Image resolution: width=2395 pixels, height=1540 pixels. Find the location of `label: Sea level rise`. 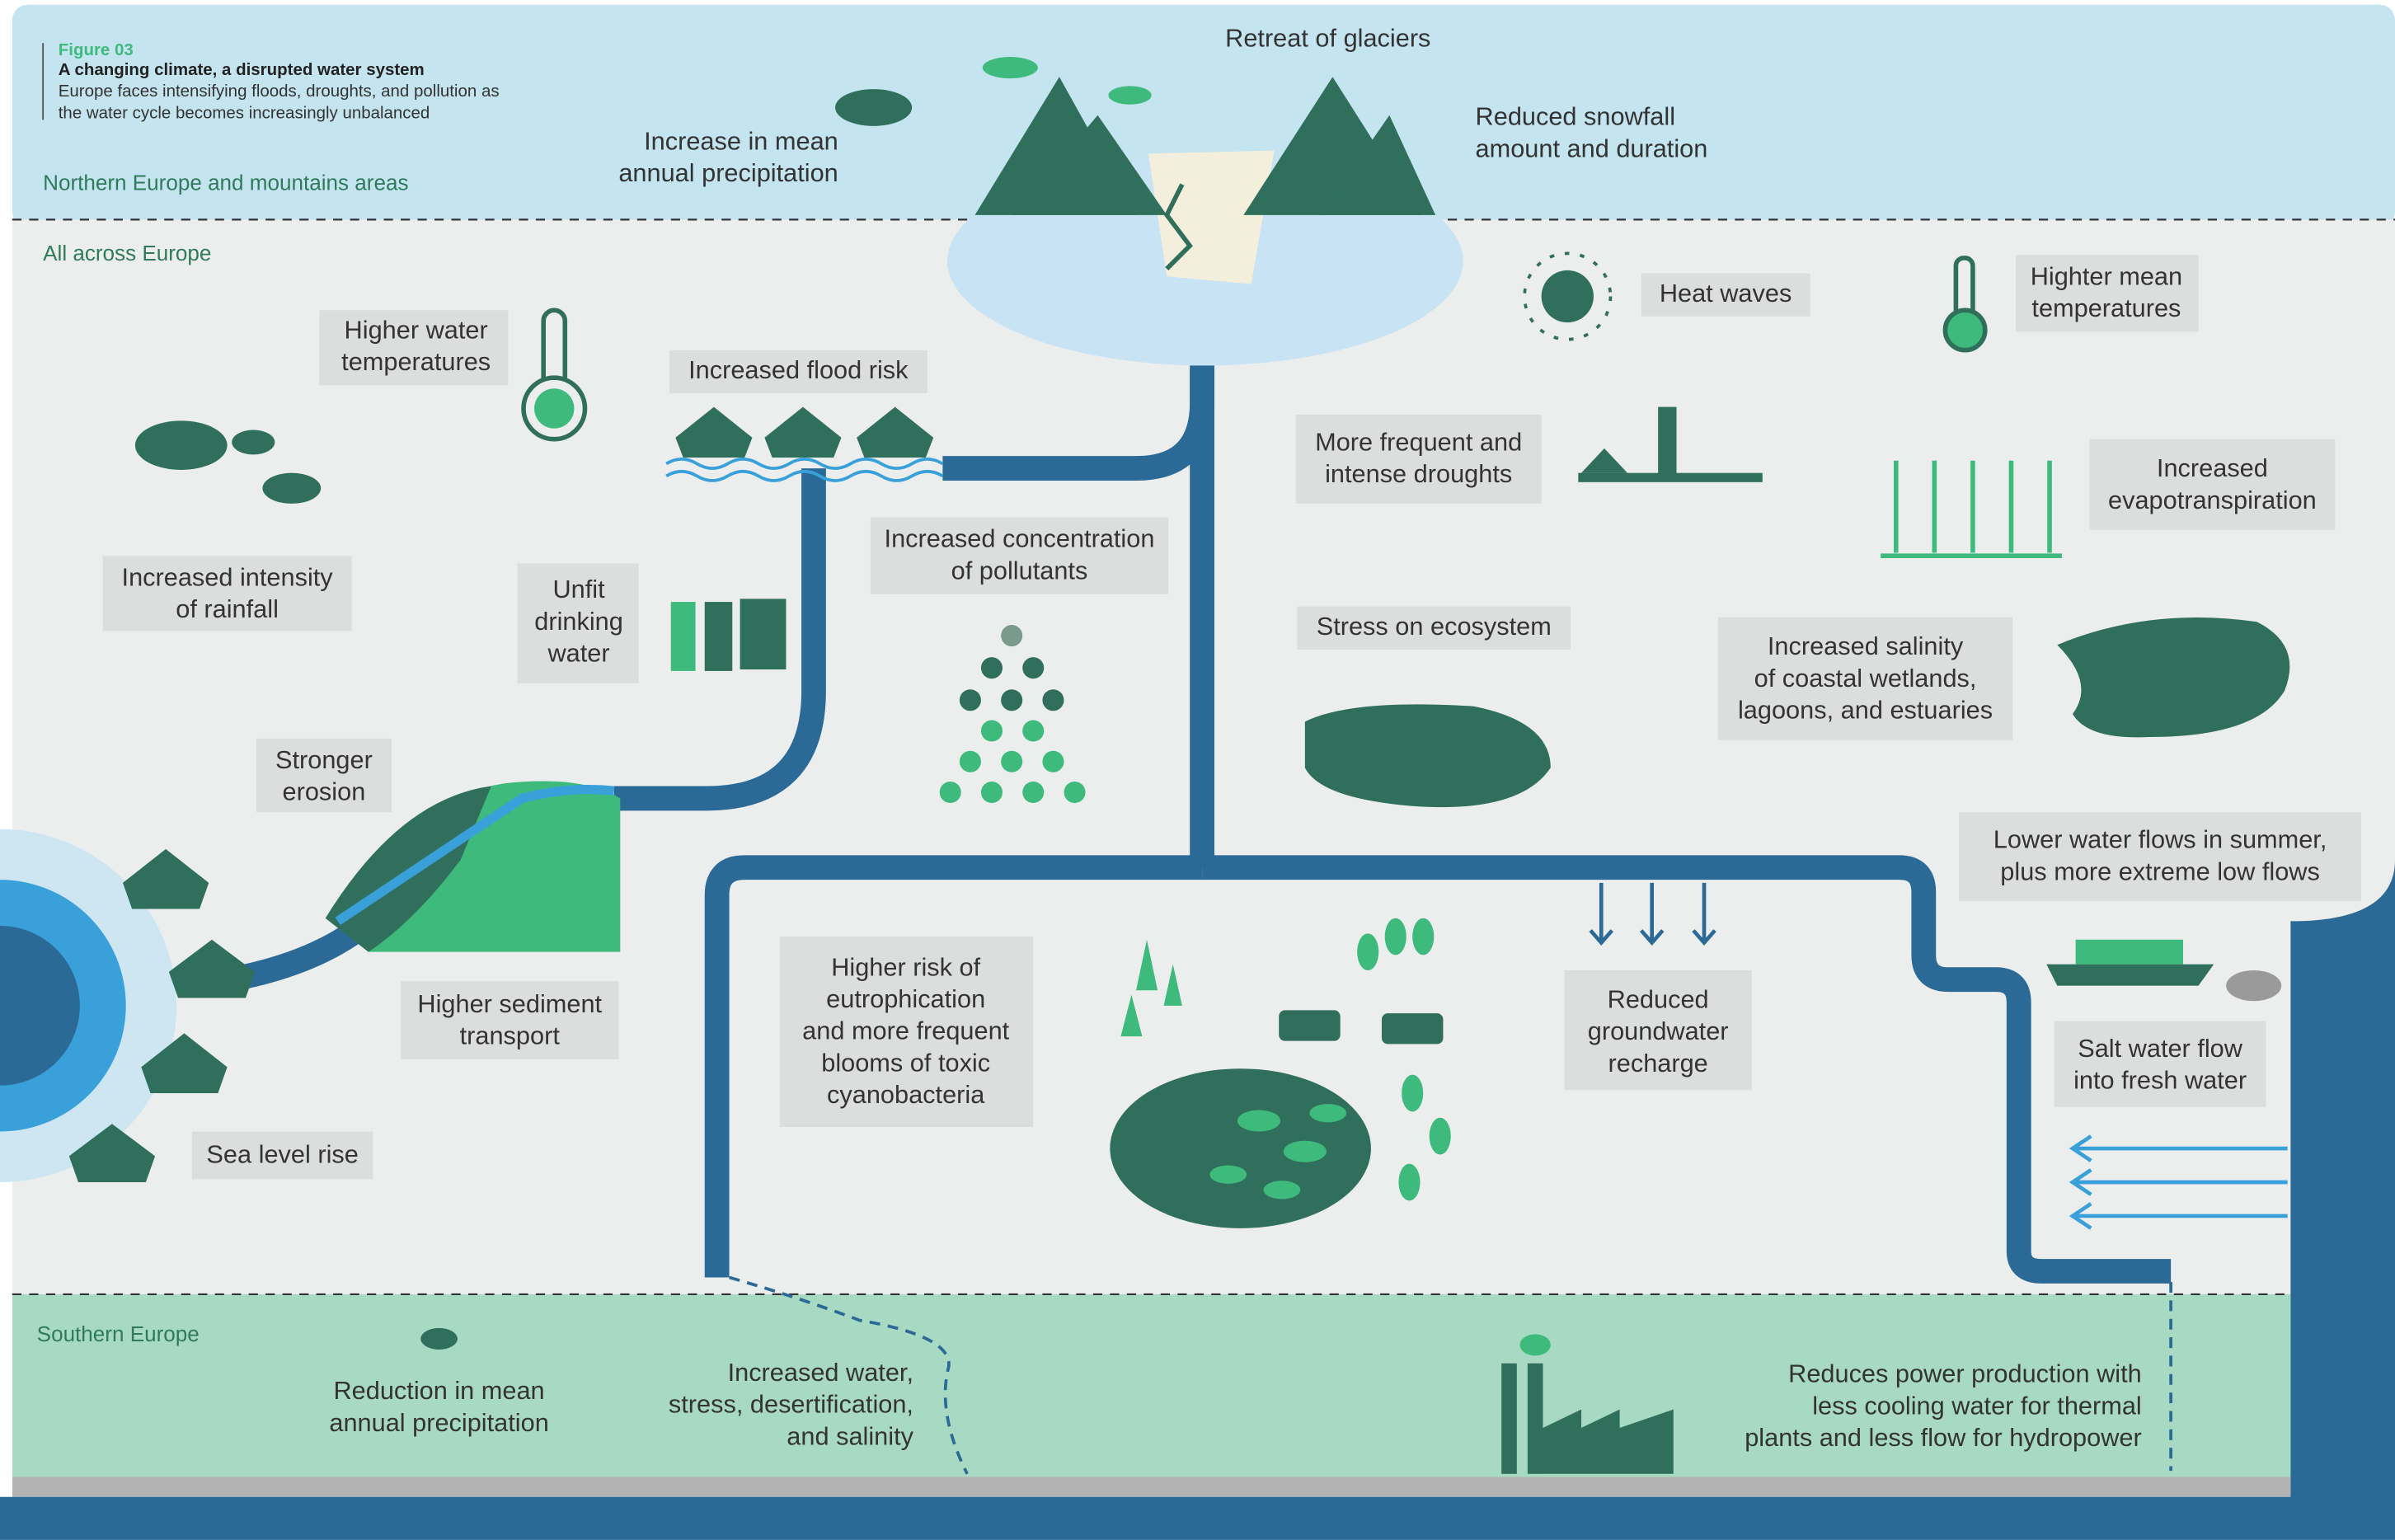

label: Sea level rise is located at coordinates (282, 1153).